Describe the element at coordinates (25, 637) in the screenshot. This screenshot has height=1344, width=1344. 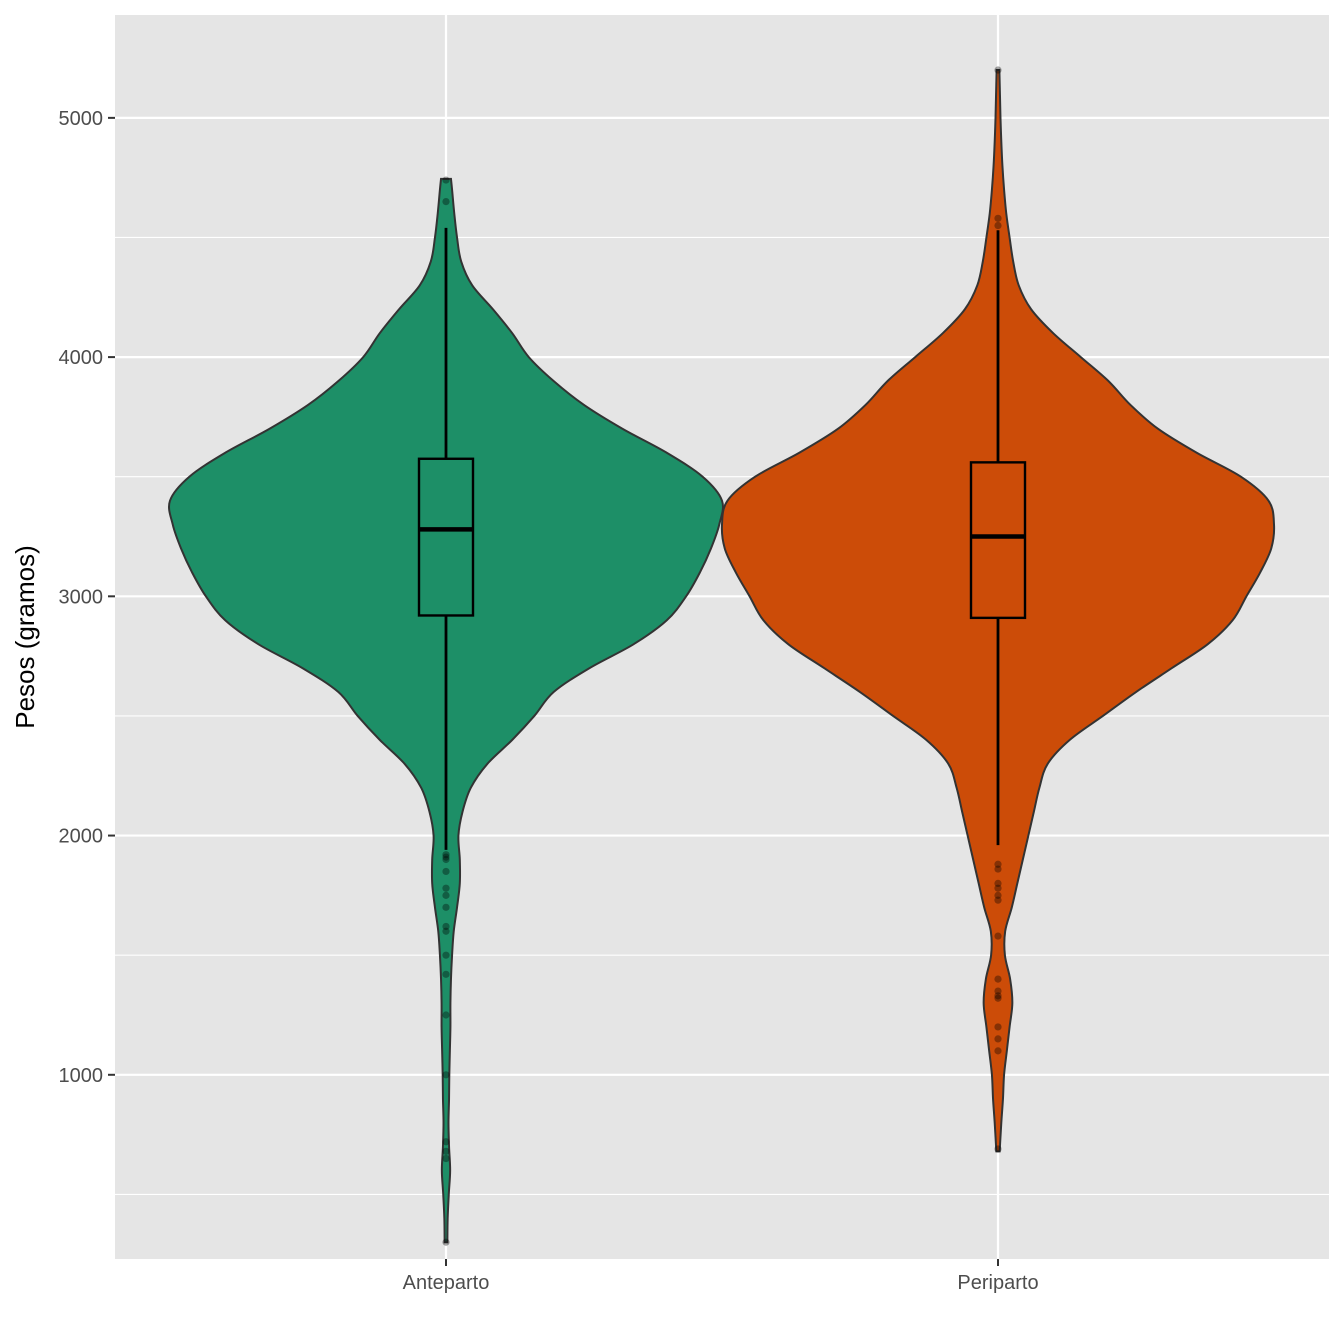
I see `y-axis-title: Pesos (gramos)` at that location.